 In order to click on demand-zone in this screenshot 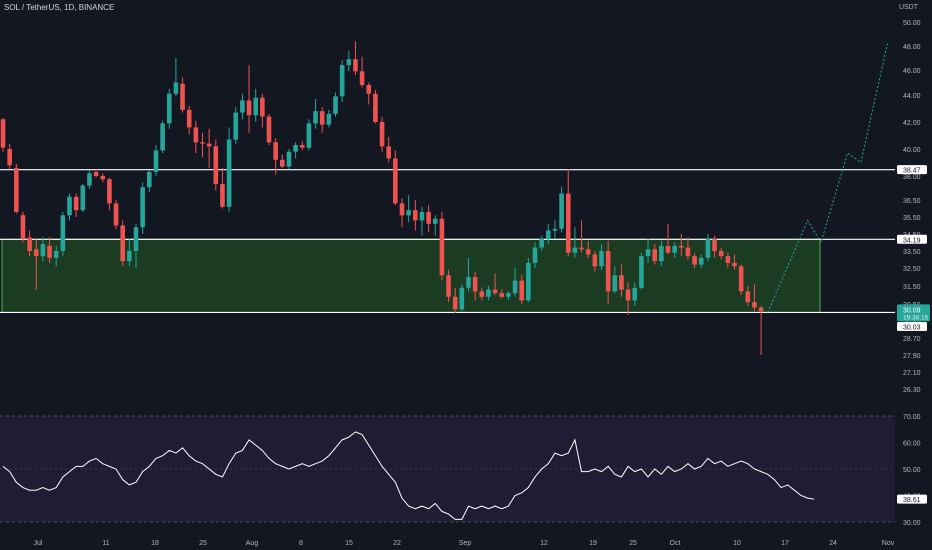, I will do `click(411, 275)`.